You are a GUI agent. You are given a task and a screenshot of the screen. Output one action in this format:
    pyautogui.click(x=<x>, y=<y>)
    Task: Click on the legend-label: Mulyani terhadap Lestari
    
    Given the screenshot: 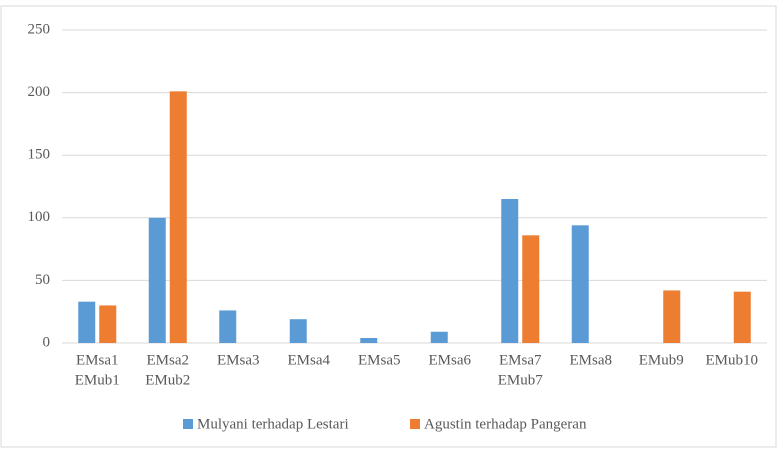 What is the action you would take?
    pyautogui.click(x=273, y=424)
    